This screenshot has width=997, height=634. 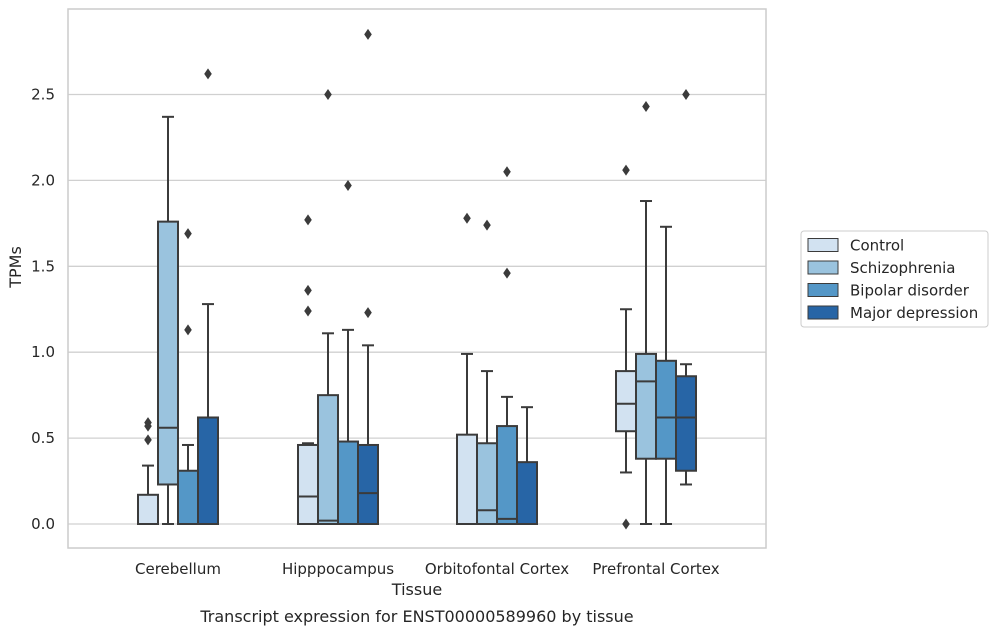 What do you see at coordinates (43, 266) in the screenshot?
I see `y-tick-label: 1.5` at bounding box center [43, 266].